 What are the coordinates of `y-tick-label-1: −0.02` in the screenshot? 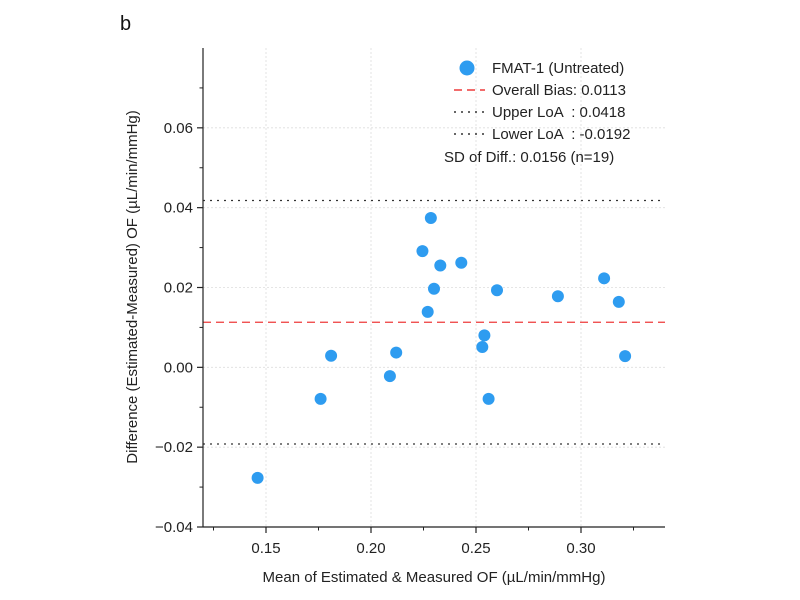 It's located at (174, 447).